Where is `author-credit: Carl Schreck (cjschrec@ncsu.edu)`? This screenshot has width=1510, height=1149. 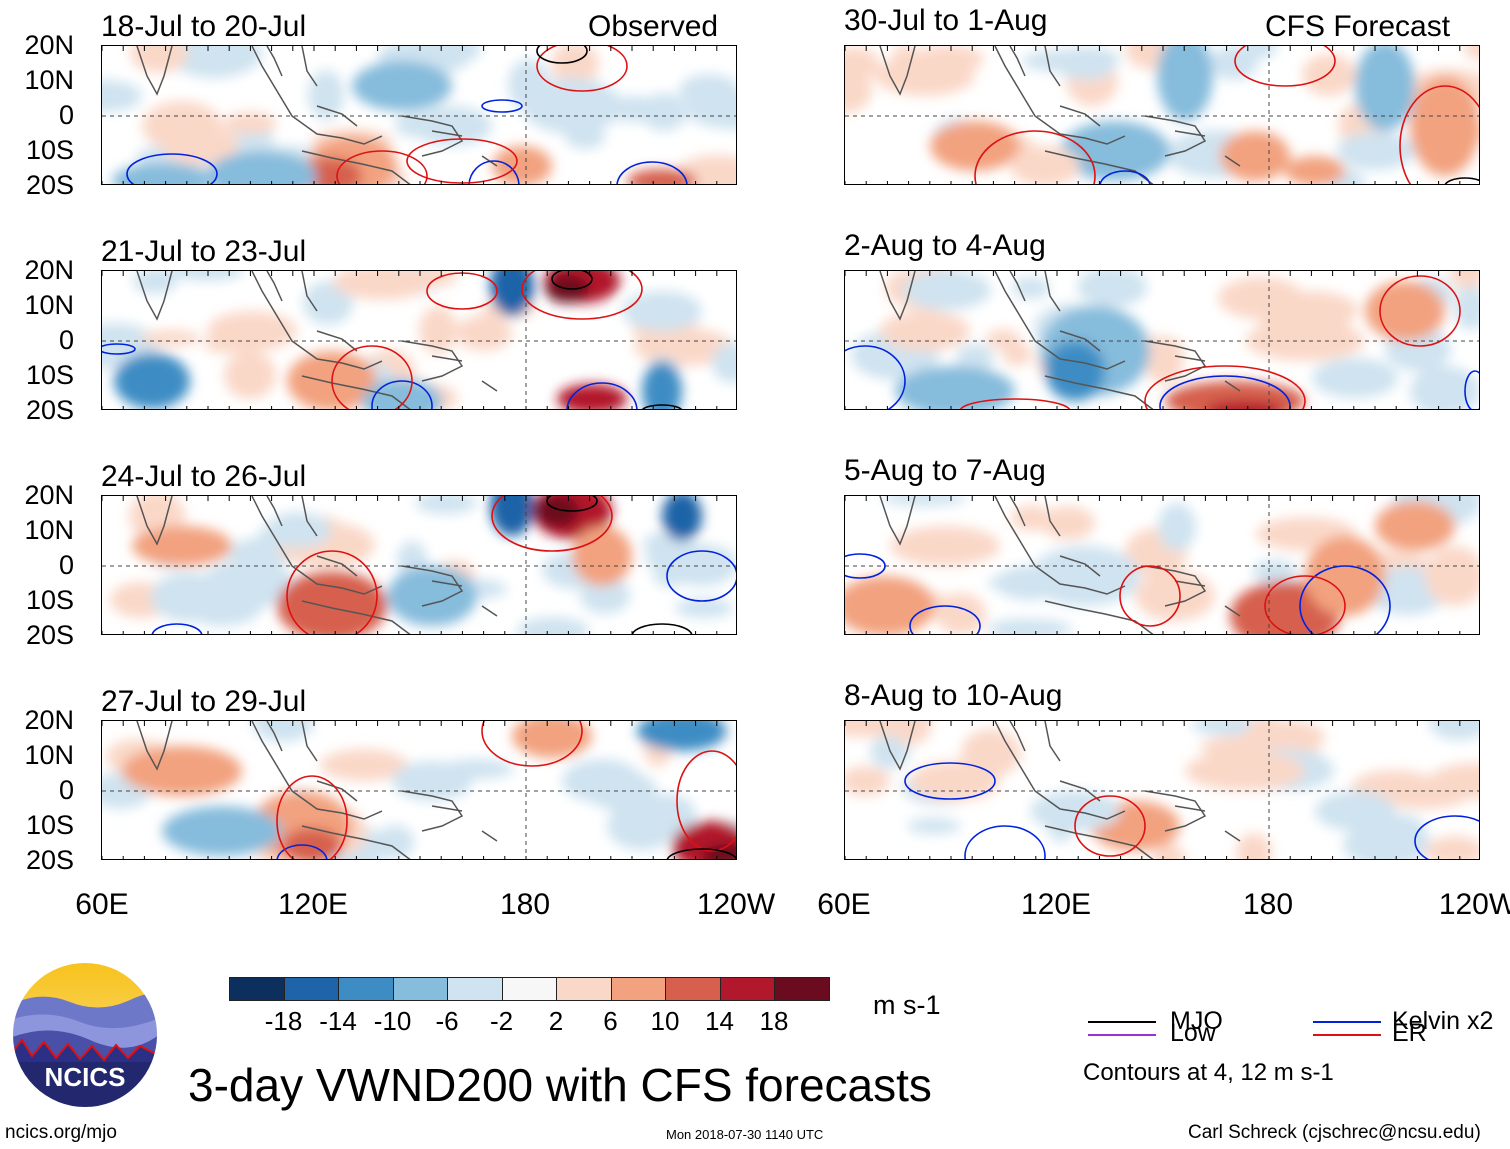
author-credit: Carl Schreck (cjschrec@ncsu.edu) is located at coordinates (1334, 1132).